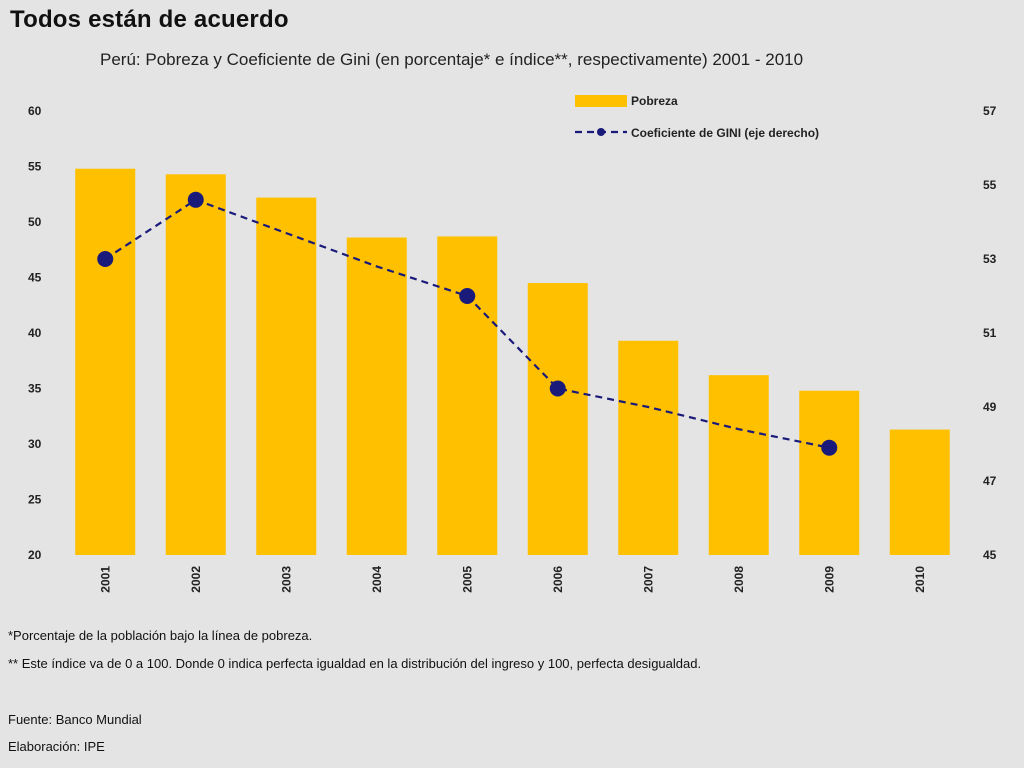 The image size is (1024, 768). I want to click on left-tick-label: 40, so click(35, 333).